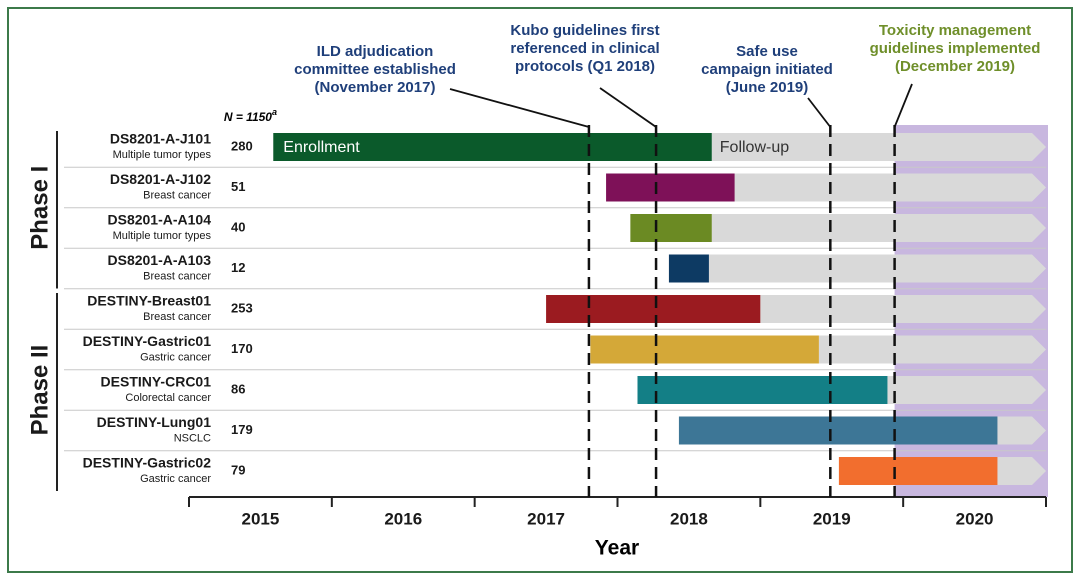 The image size is (1080, 580). What do you see at coordinates (242, 145) in the screenshot?
I see `row-n: 280` at bounding box center [242, 145].